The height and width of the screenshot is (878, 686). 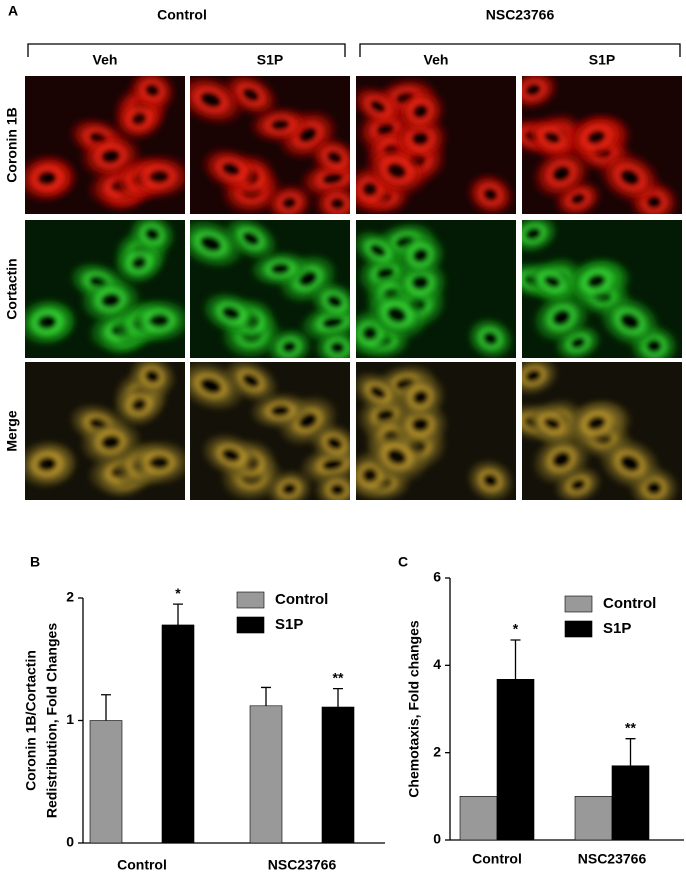 What do you see at coordinates (403, 562) in the screenshot?
I see `panel-label: C` at bounding box center [403, 562].